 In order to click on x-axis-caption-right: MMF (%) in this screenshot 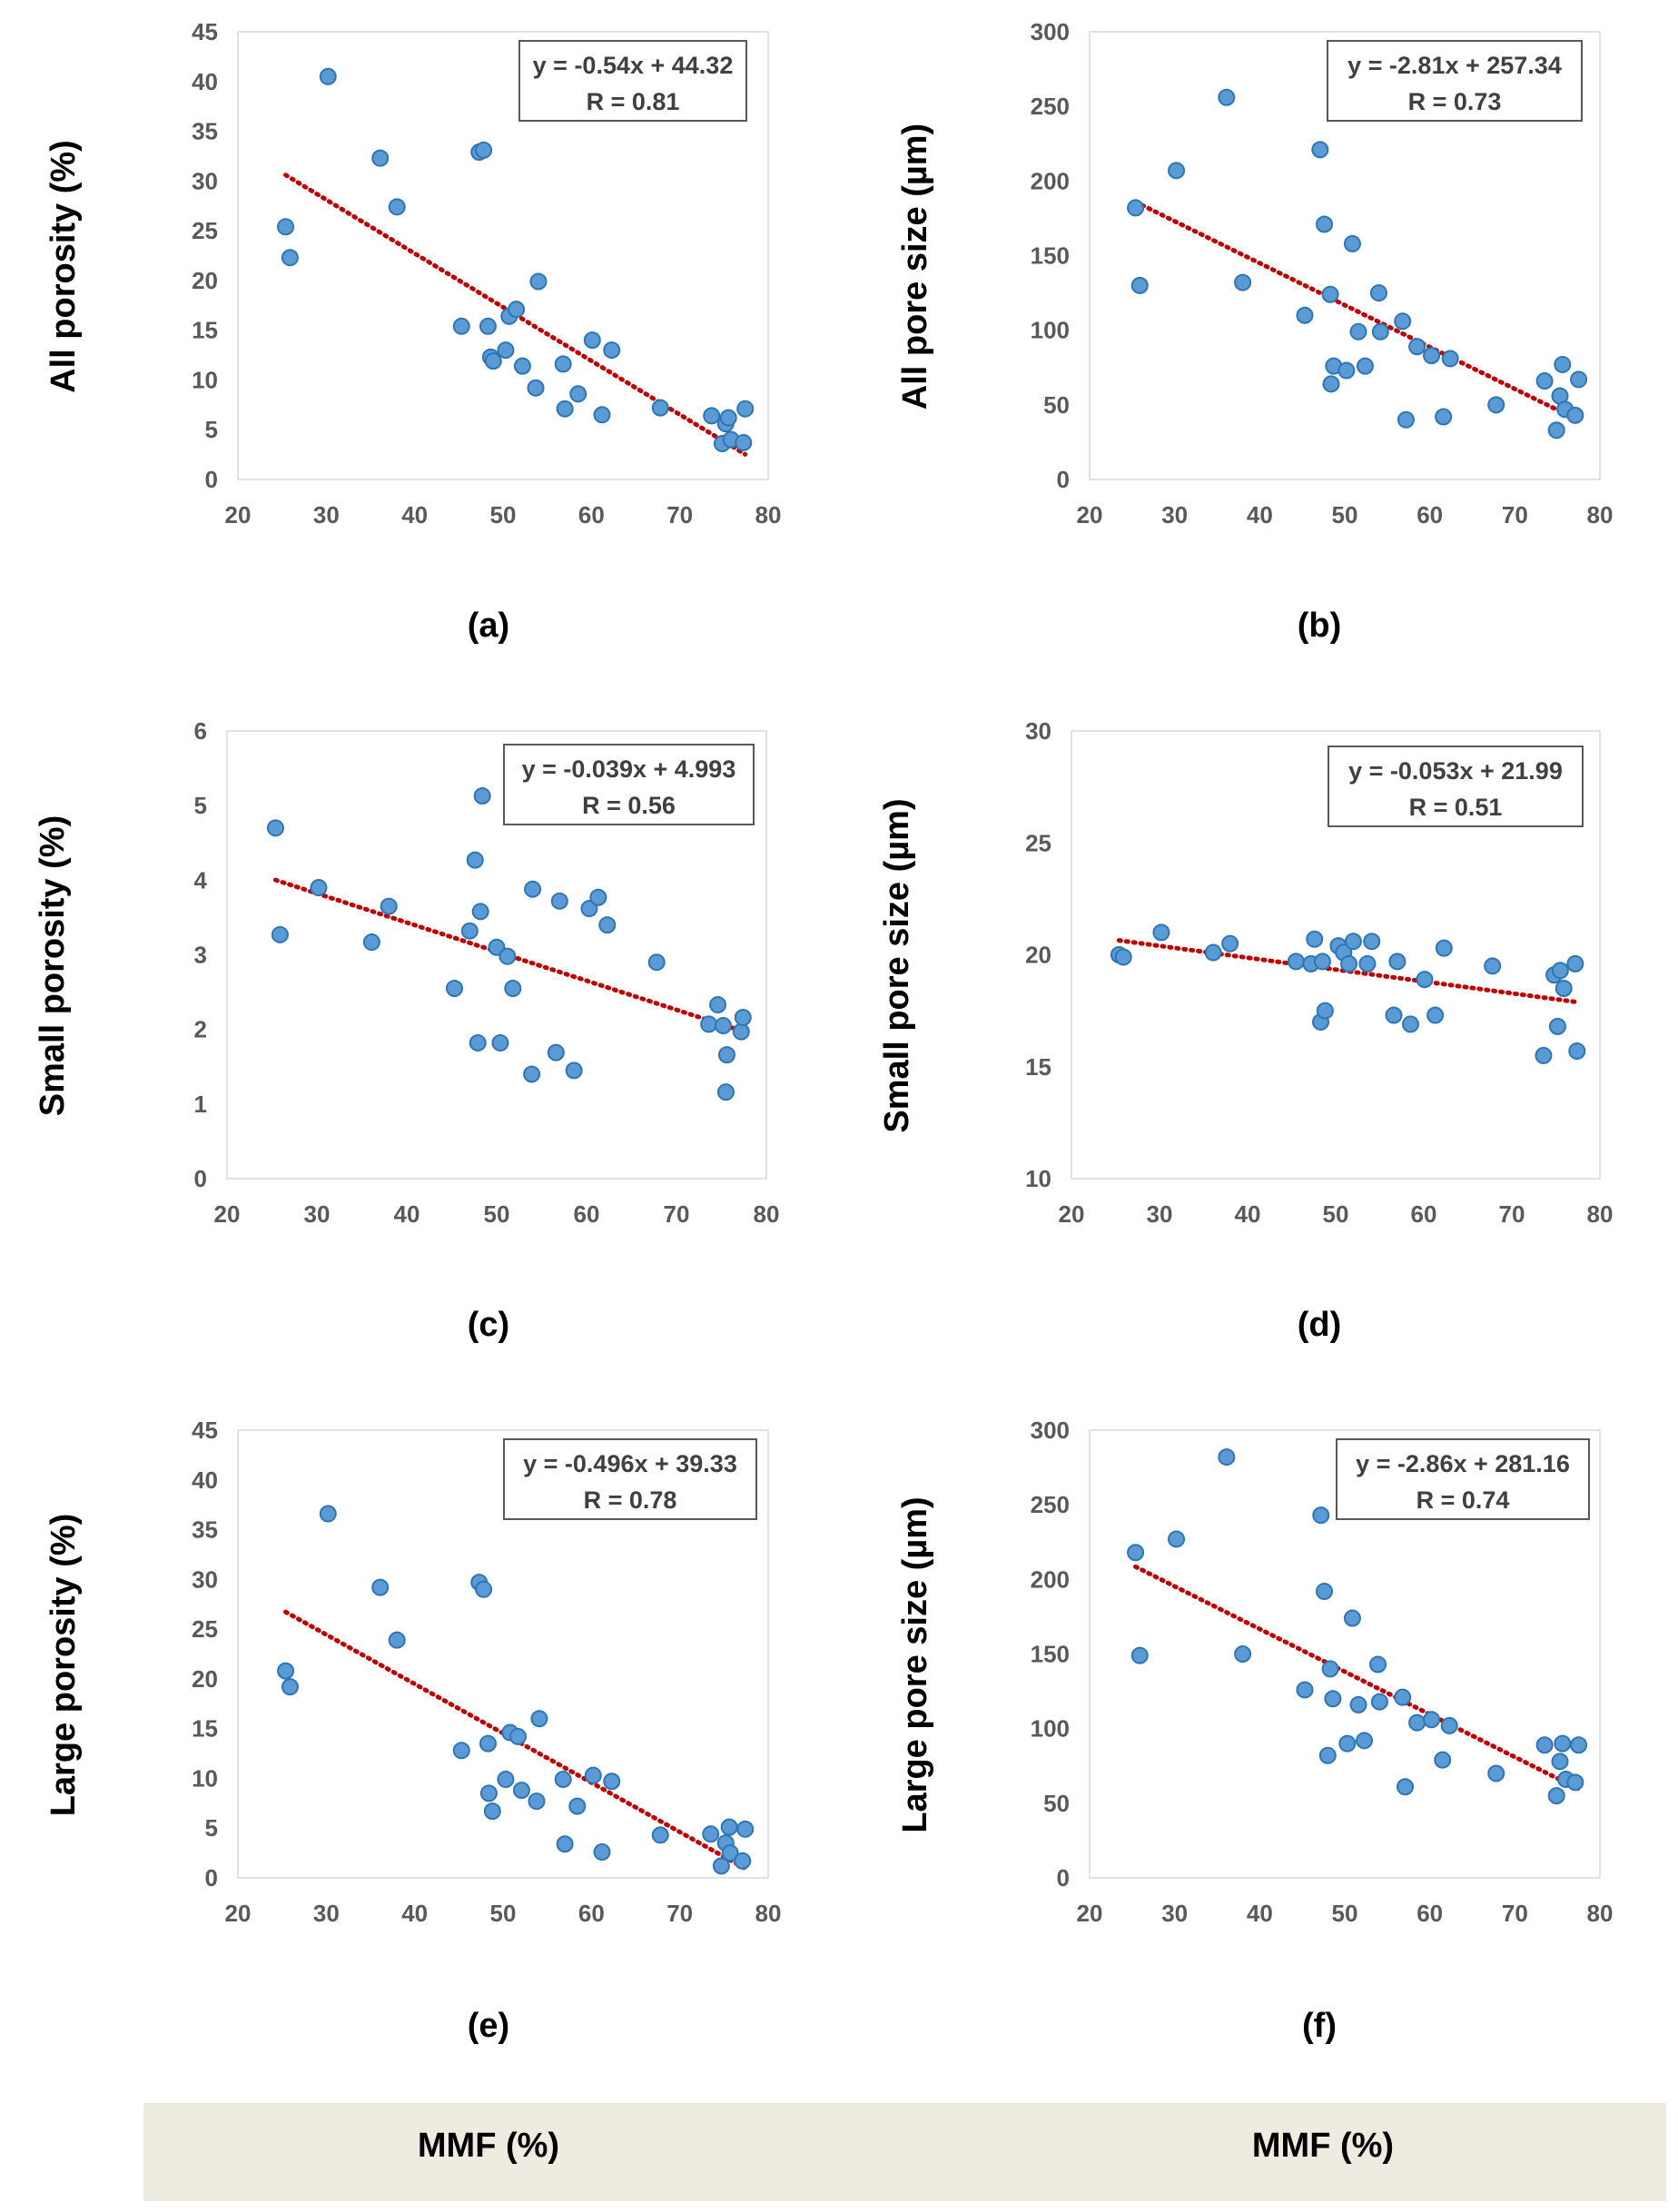, I will do `click(1323, 2146)`.